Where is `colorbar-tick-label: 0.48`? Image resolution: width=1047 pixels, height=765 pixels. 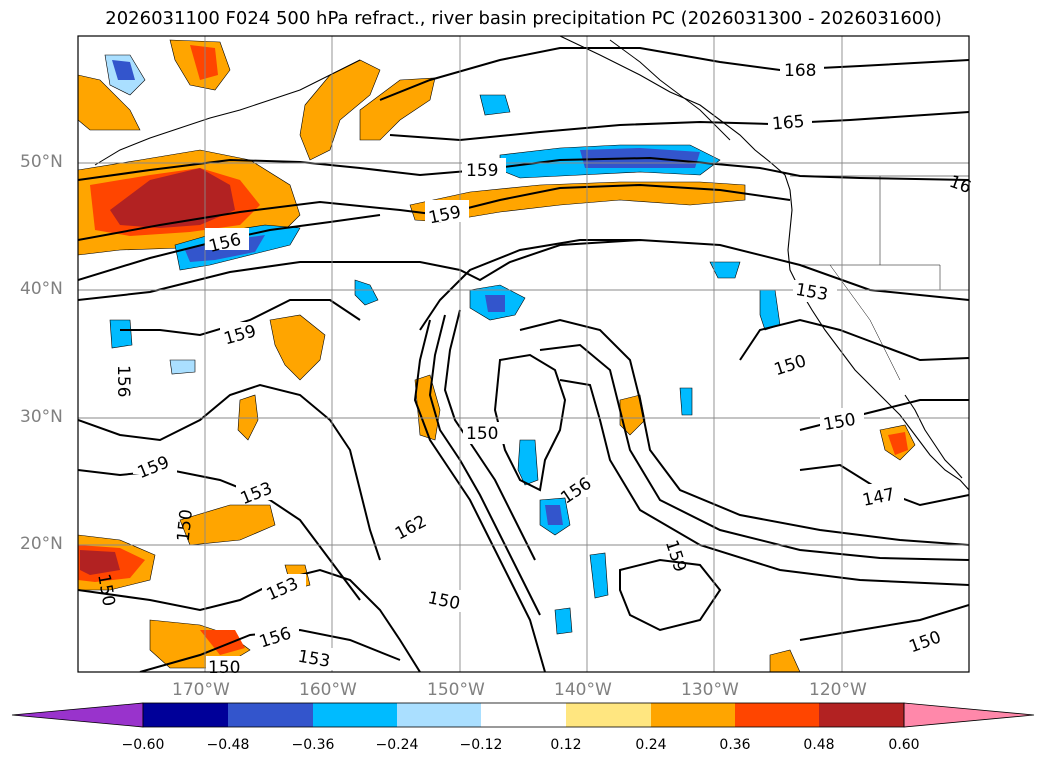
colorbar-tick-label: 0.48 is located at coordinates (819, 745).